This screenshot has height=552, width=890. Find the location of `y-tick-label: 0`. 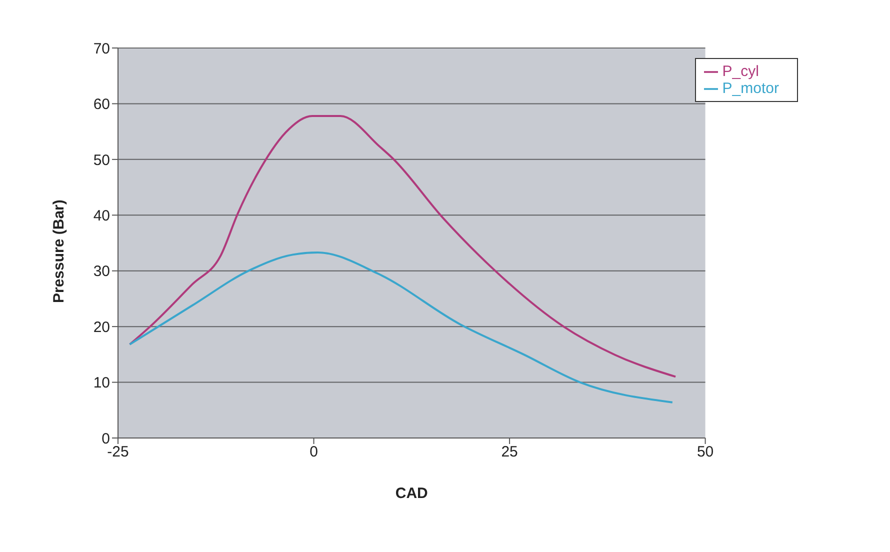

y-tick-label: 0 is located at coordinates (106, 439).